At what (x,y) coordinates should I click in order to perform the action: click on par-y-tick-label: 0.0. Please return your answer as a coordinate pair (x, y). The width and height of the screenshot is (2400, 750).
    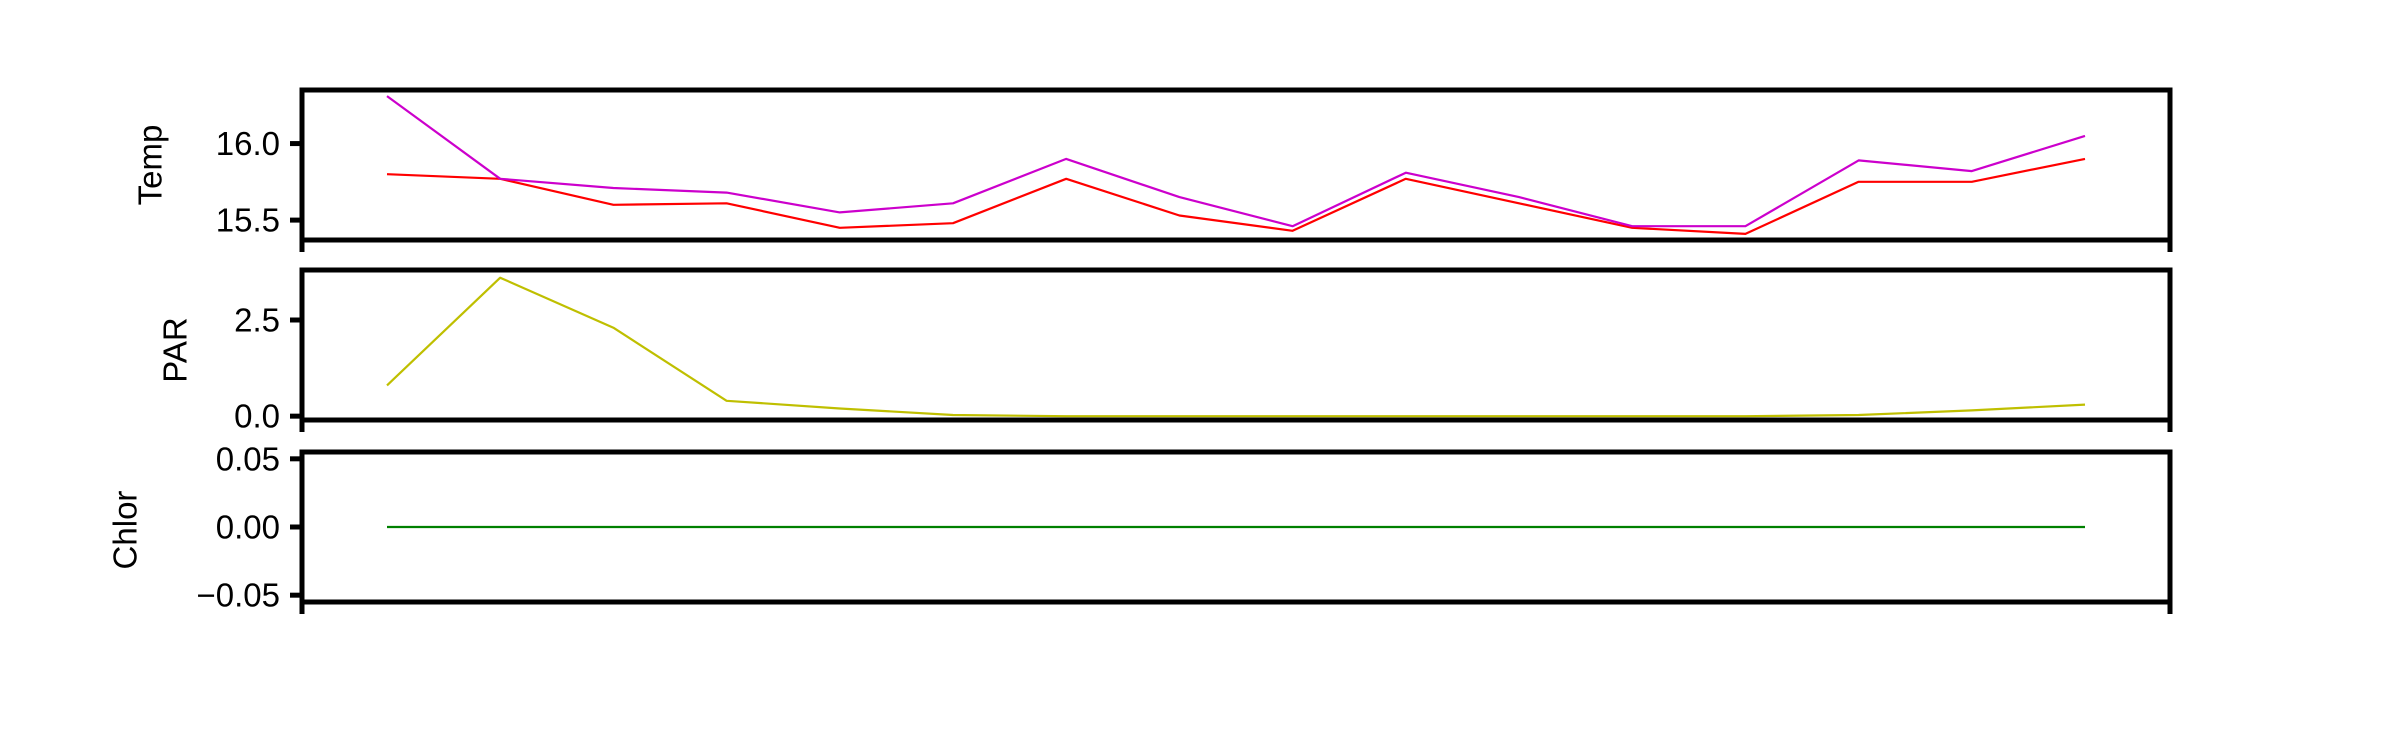
    Looking at the image, I should click on (257, 416).